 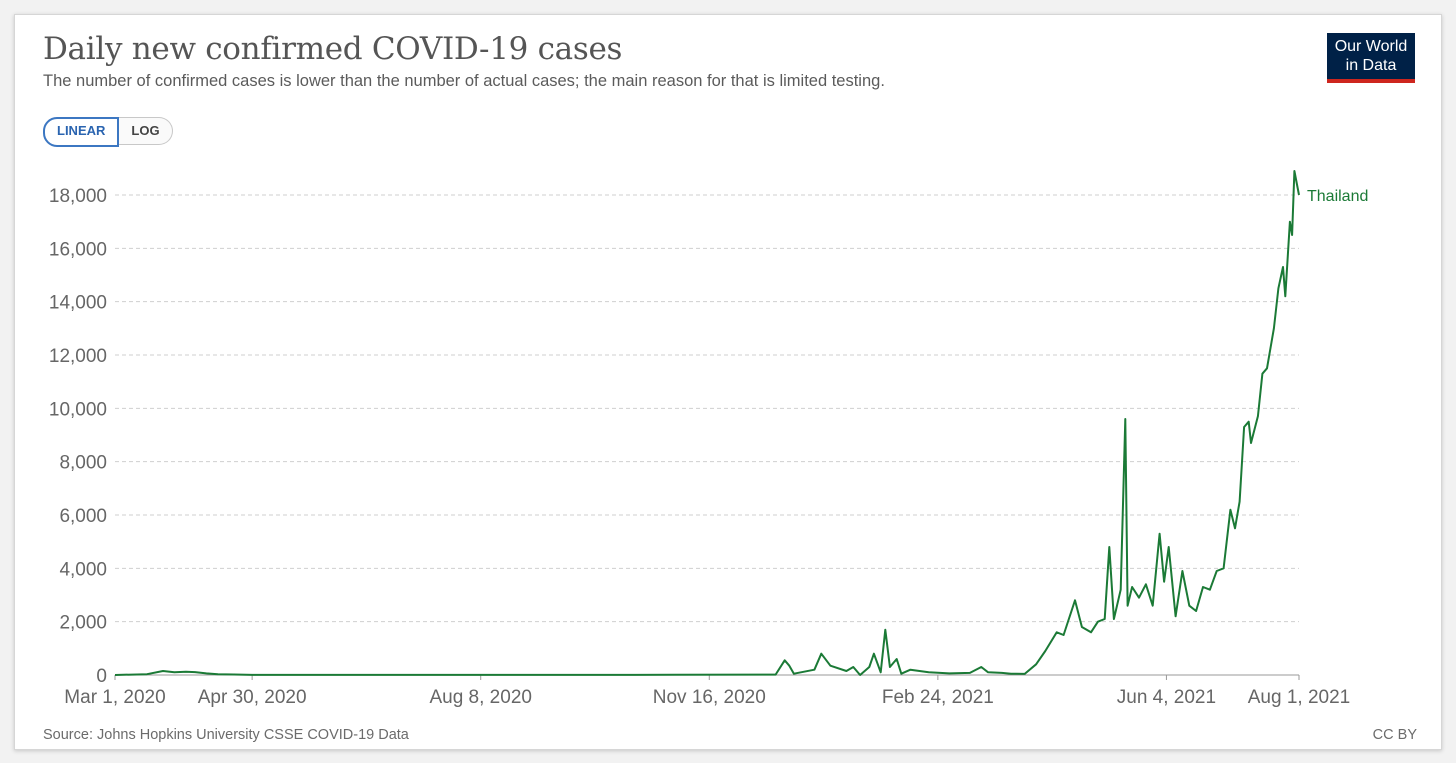 What do you see at coordinates (333, 49) in the screenshot?
I see `chart-title: Daily new confirmed COVID-19 cases` at bounding box center [333, 49].